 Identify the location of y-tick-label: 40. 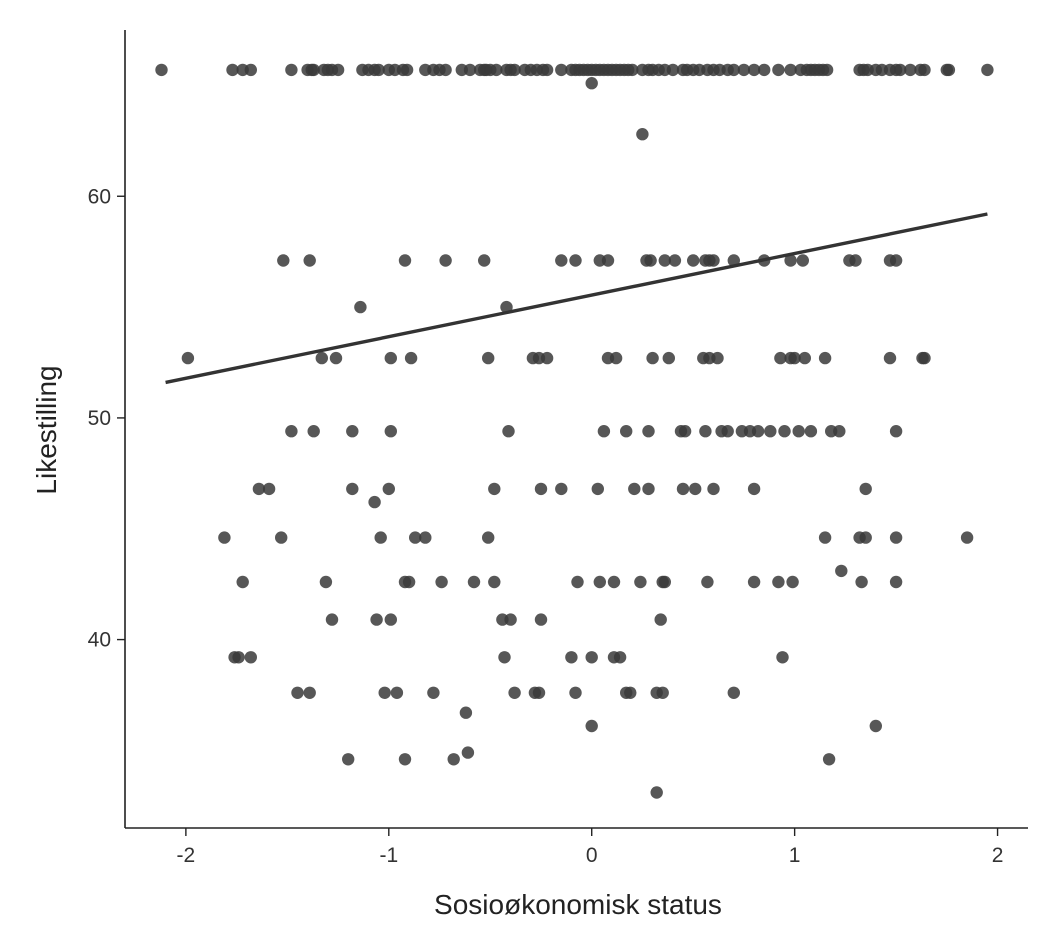
(99, 640).